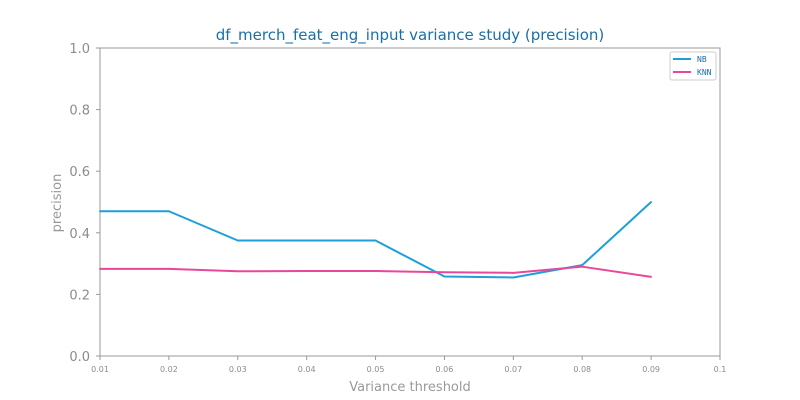  I want to click on y-axis: 0.0 0.2 0.4 0.6 0.8 1.0, so click(84, 203).